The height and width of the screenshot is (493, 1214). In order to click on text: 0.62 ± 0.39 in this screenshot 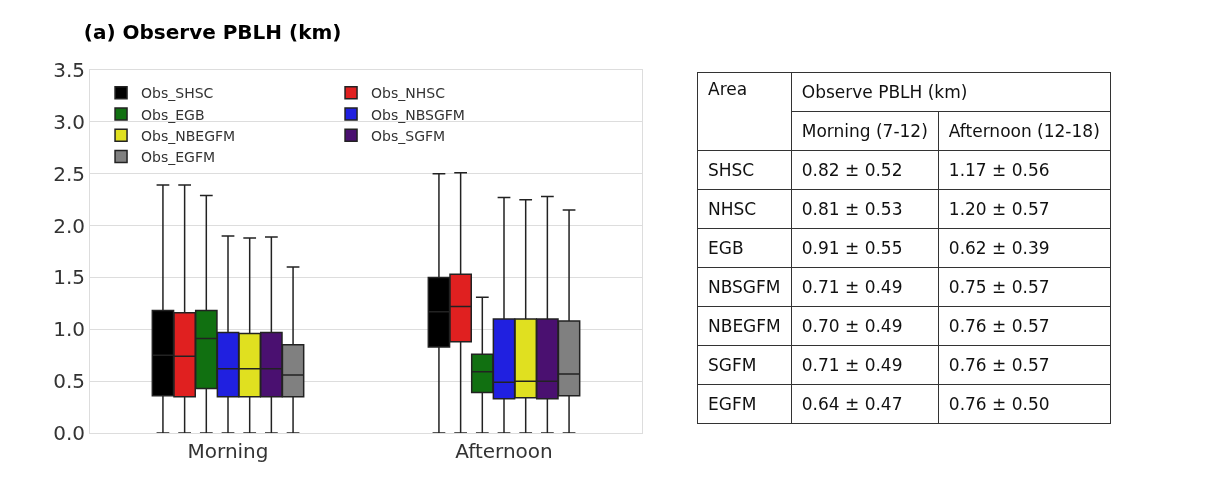, I will do `click(999, 248)`.